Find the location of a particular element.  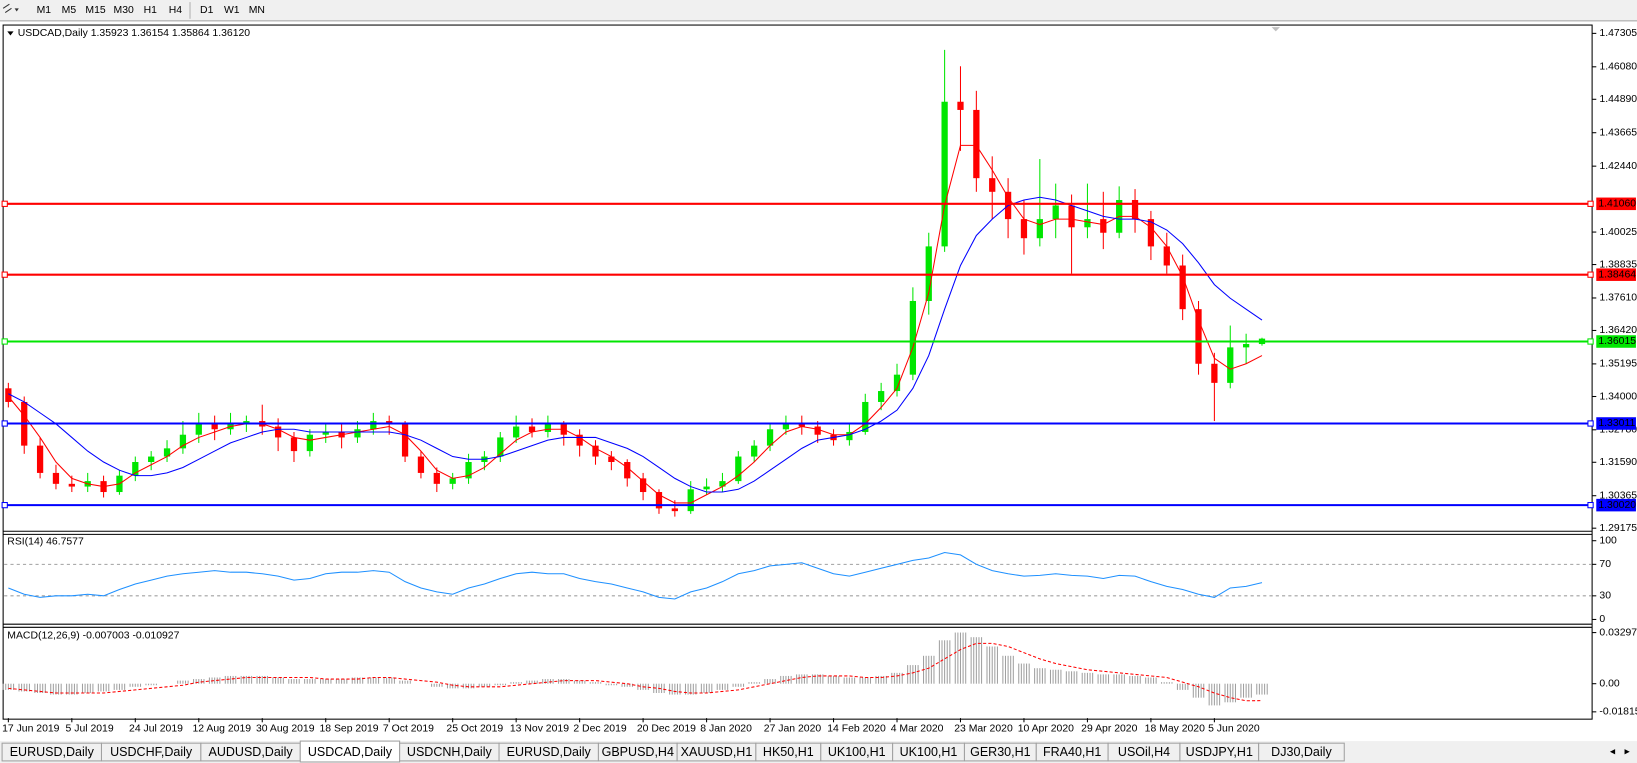

tab: FRA40,H1 is located at coordinates (1072, 752).